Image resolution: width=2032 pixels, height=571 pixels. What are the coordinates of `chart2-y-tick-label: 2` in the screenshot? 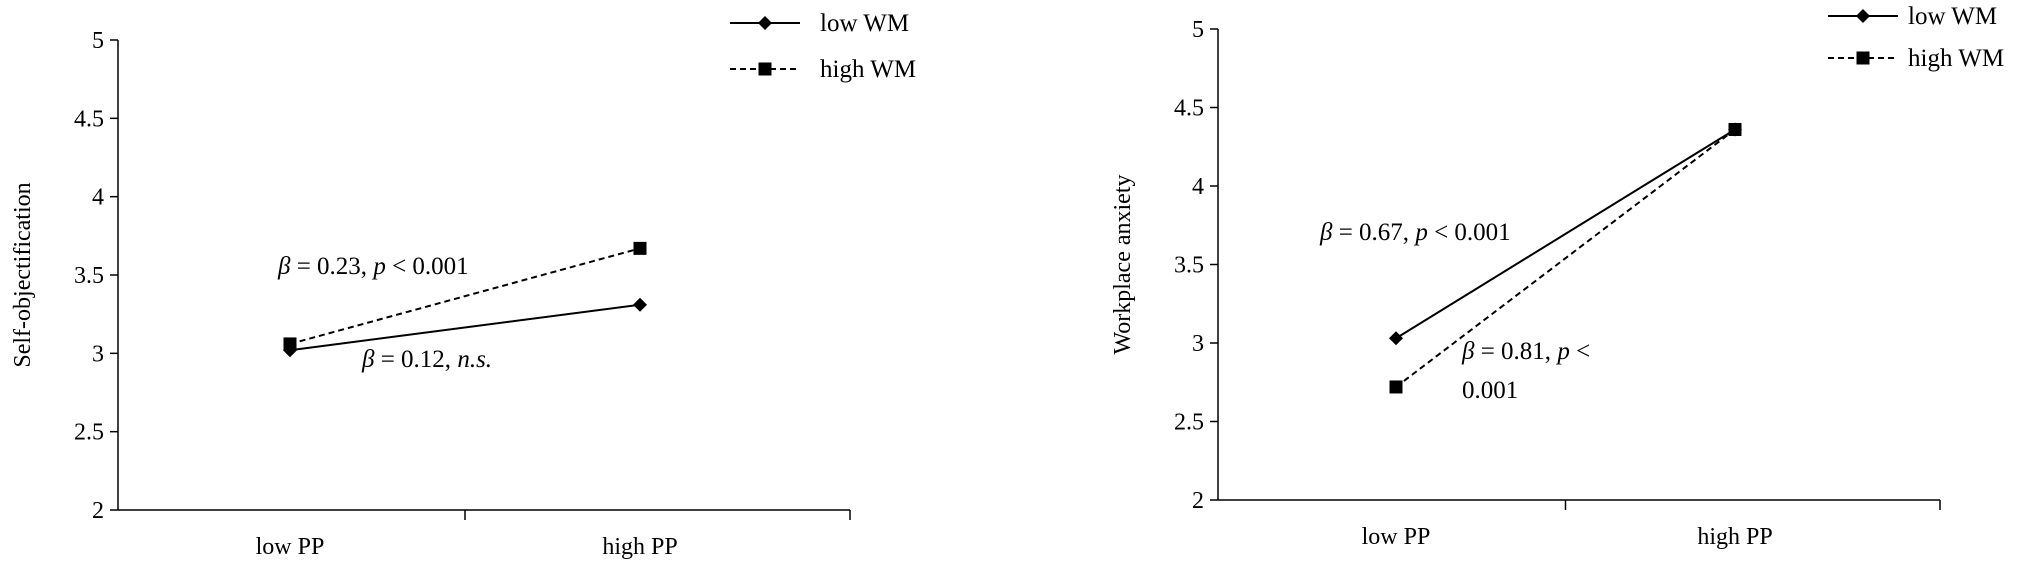 It's located at (1198, 501).